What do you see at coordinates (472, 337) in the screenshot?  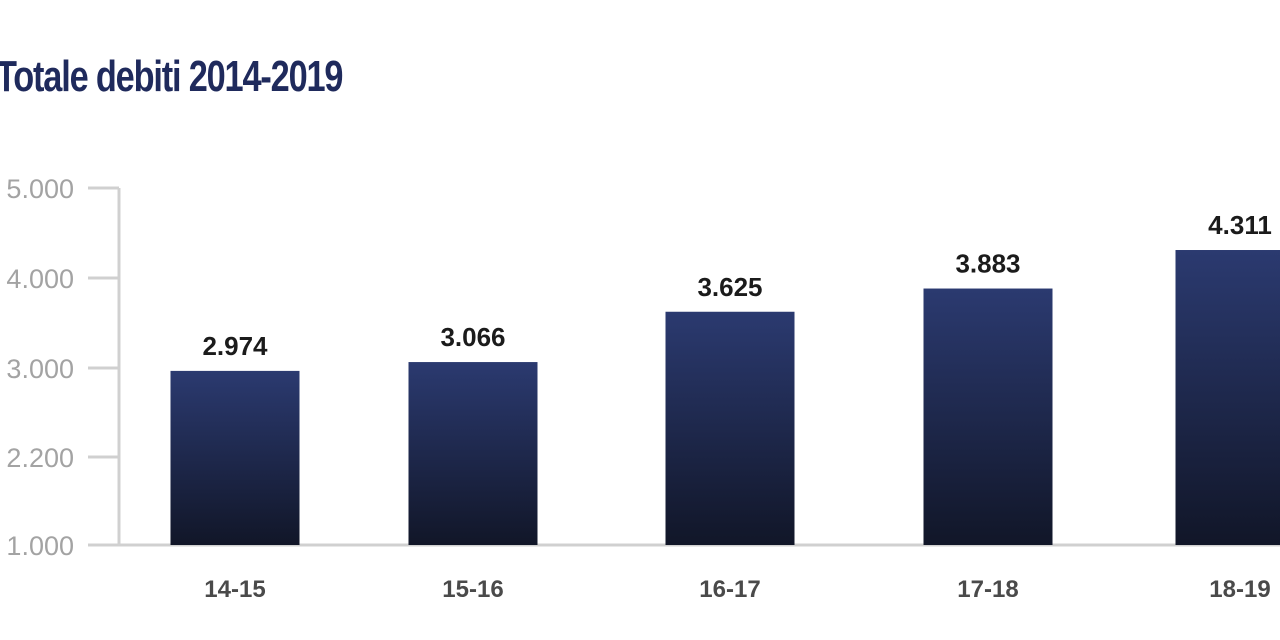 I see `data-label: 3.066` at bounding box center [472, 337].